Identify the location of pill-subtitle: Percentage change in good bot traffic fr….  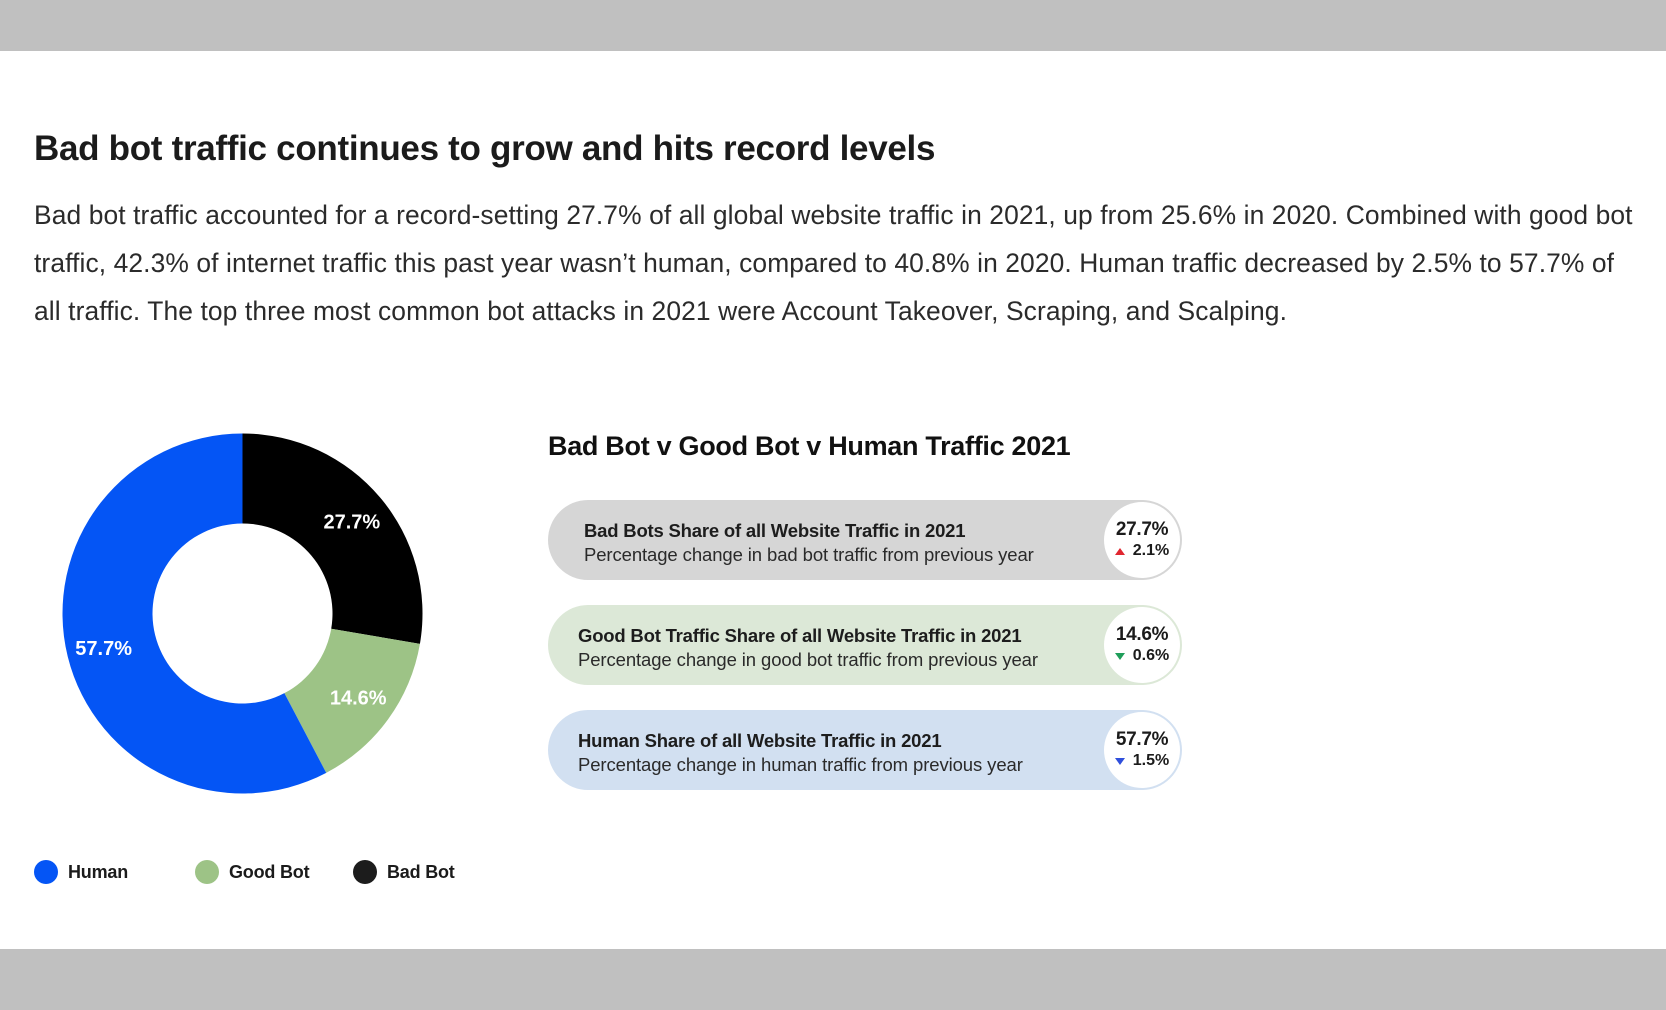
(808, 659).